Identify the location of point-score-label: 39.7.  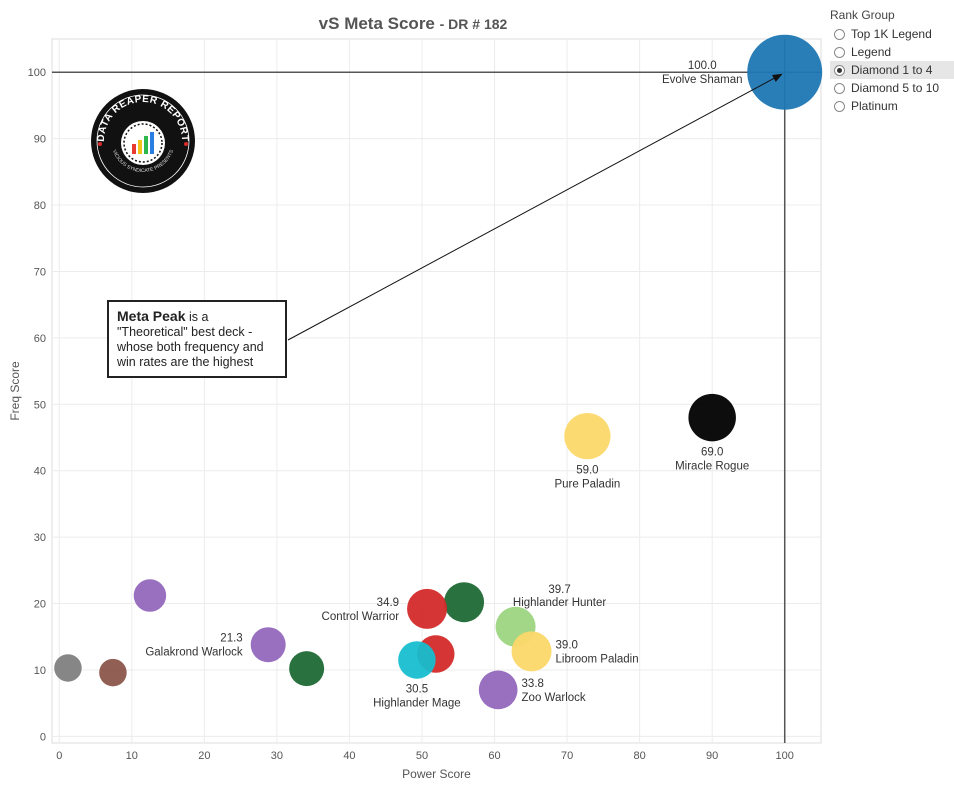
(559, 590).